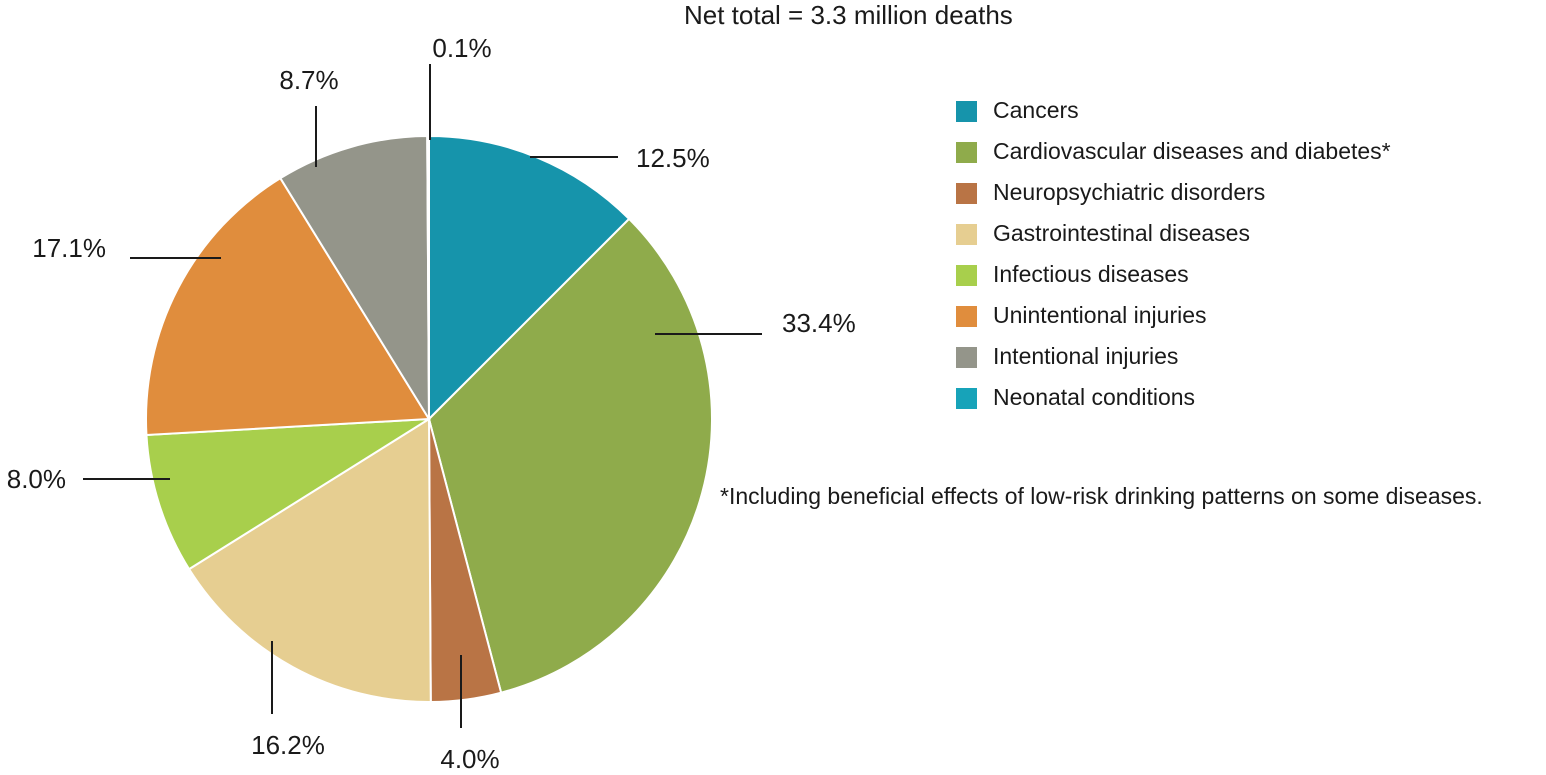 This screenshot has height=775, width=1546. Describe the element at coordinates (469, 759) in the screenshot. I see `percent-label: 4.0%` at that location.